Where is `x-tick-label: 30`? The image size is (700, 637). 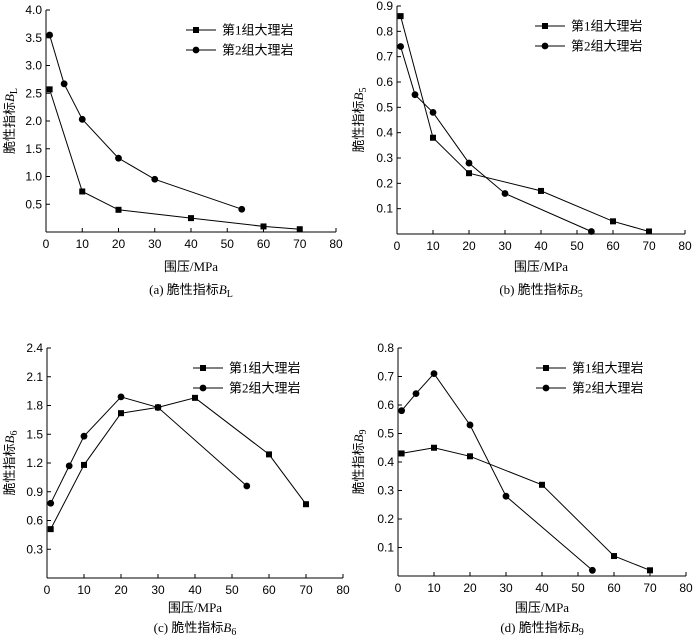 x-tick-label: 30 is located at coordinates (158, 590).